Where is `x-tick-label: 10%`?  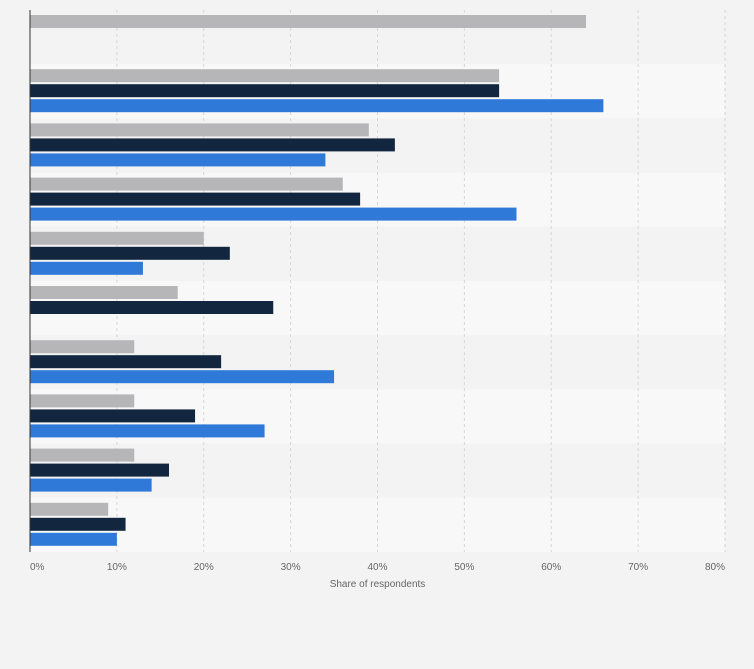 x-tick-label: 10% is located at coordinates (117, 567).